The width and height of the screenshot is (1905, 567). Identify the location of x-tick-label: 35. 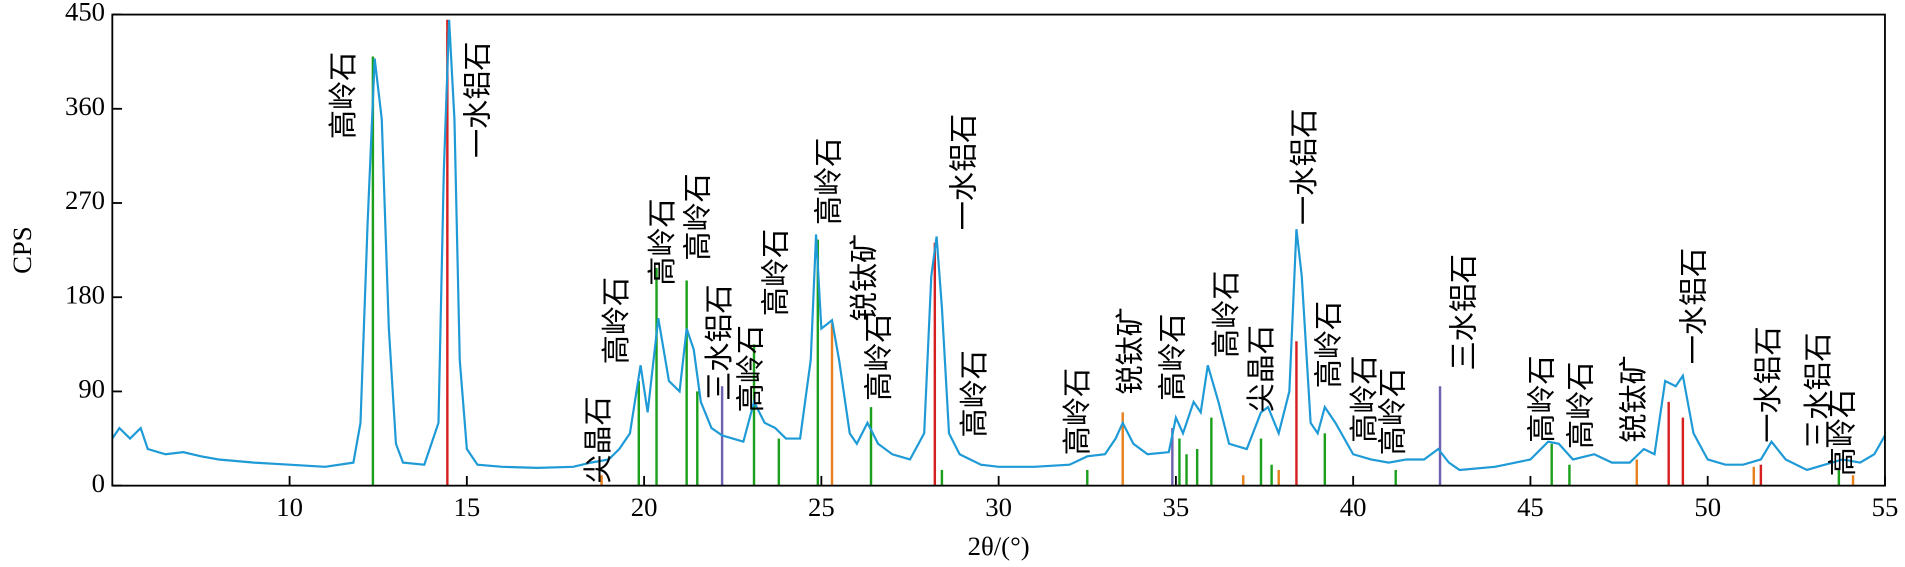
(1176, 507).